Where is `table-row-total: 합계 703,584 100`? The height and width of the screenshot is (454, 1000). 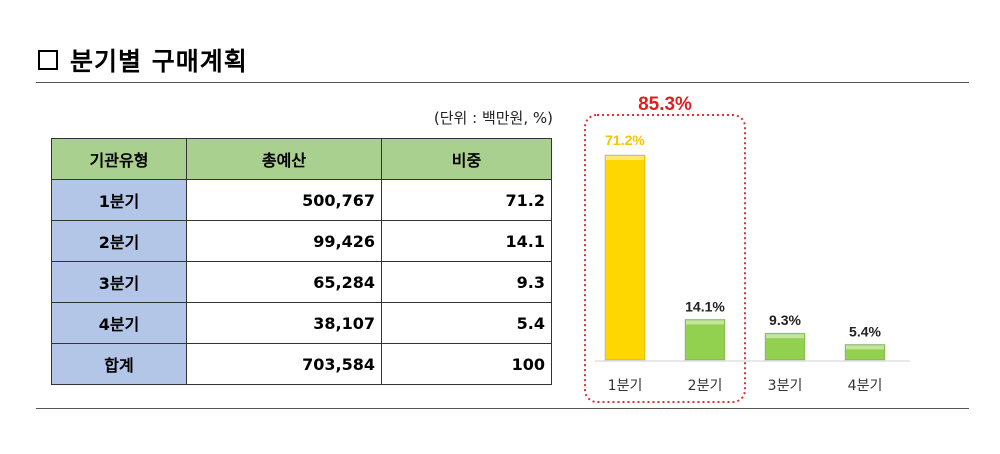
table-row-total: 합계 703,584 100 is located at coordinates (301, 364).